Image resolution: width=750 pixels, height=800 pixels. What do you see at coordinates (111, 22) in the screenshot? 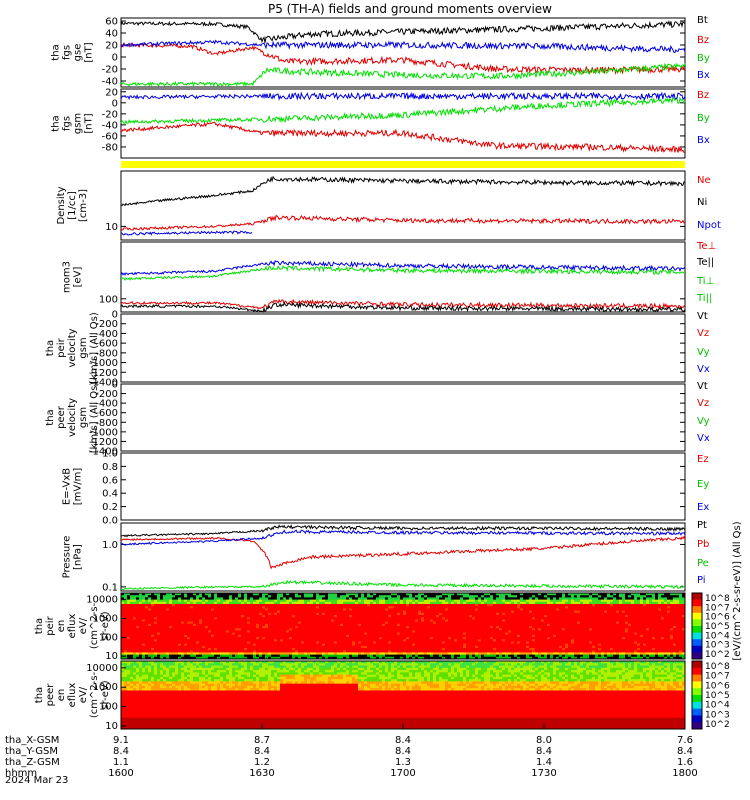
I see `y-tick-label: 60` at bounding box center [111, 22].